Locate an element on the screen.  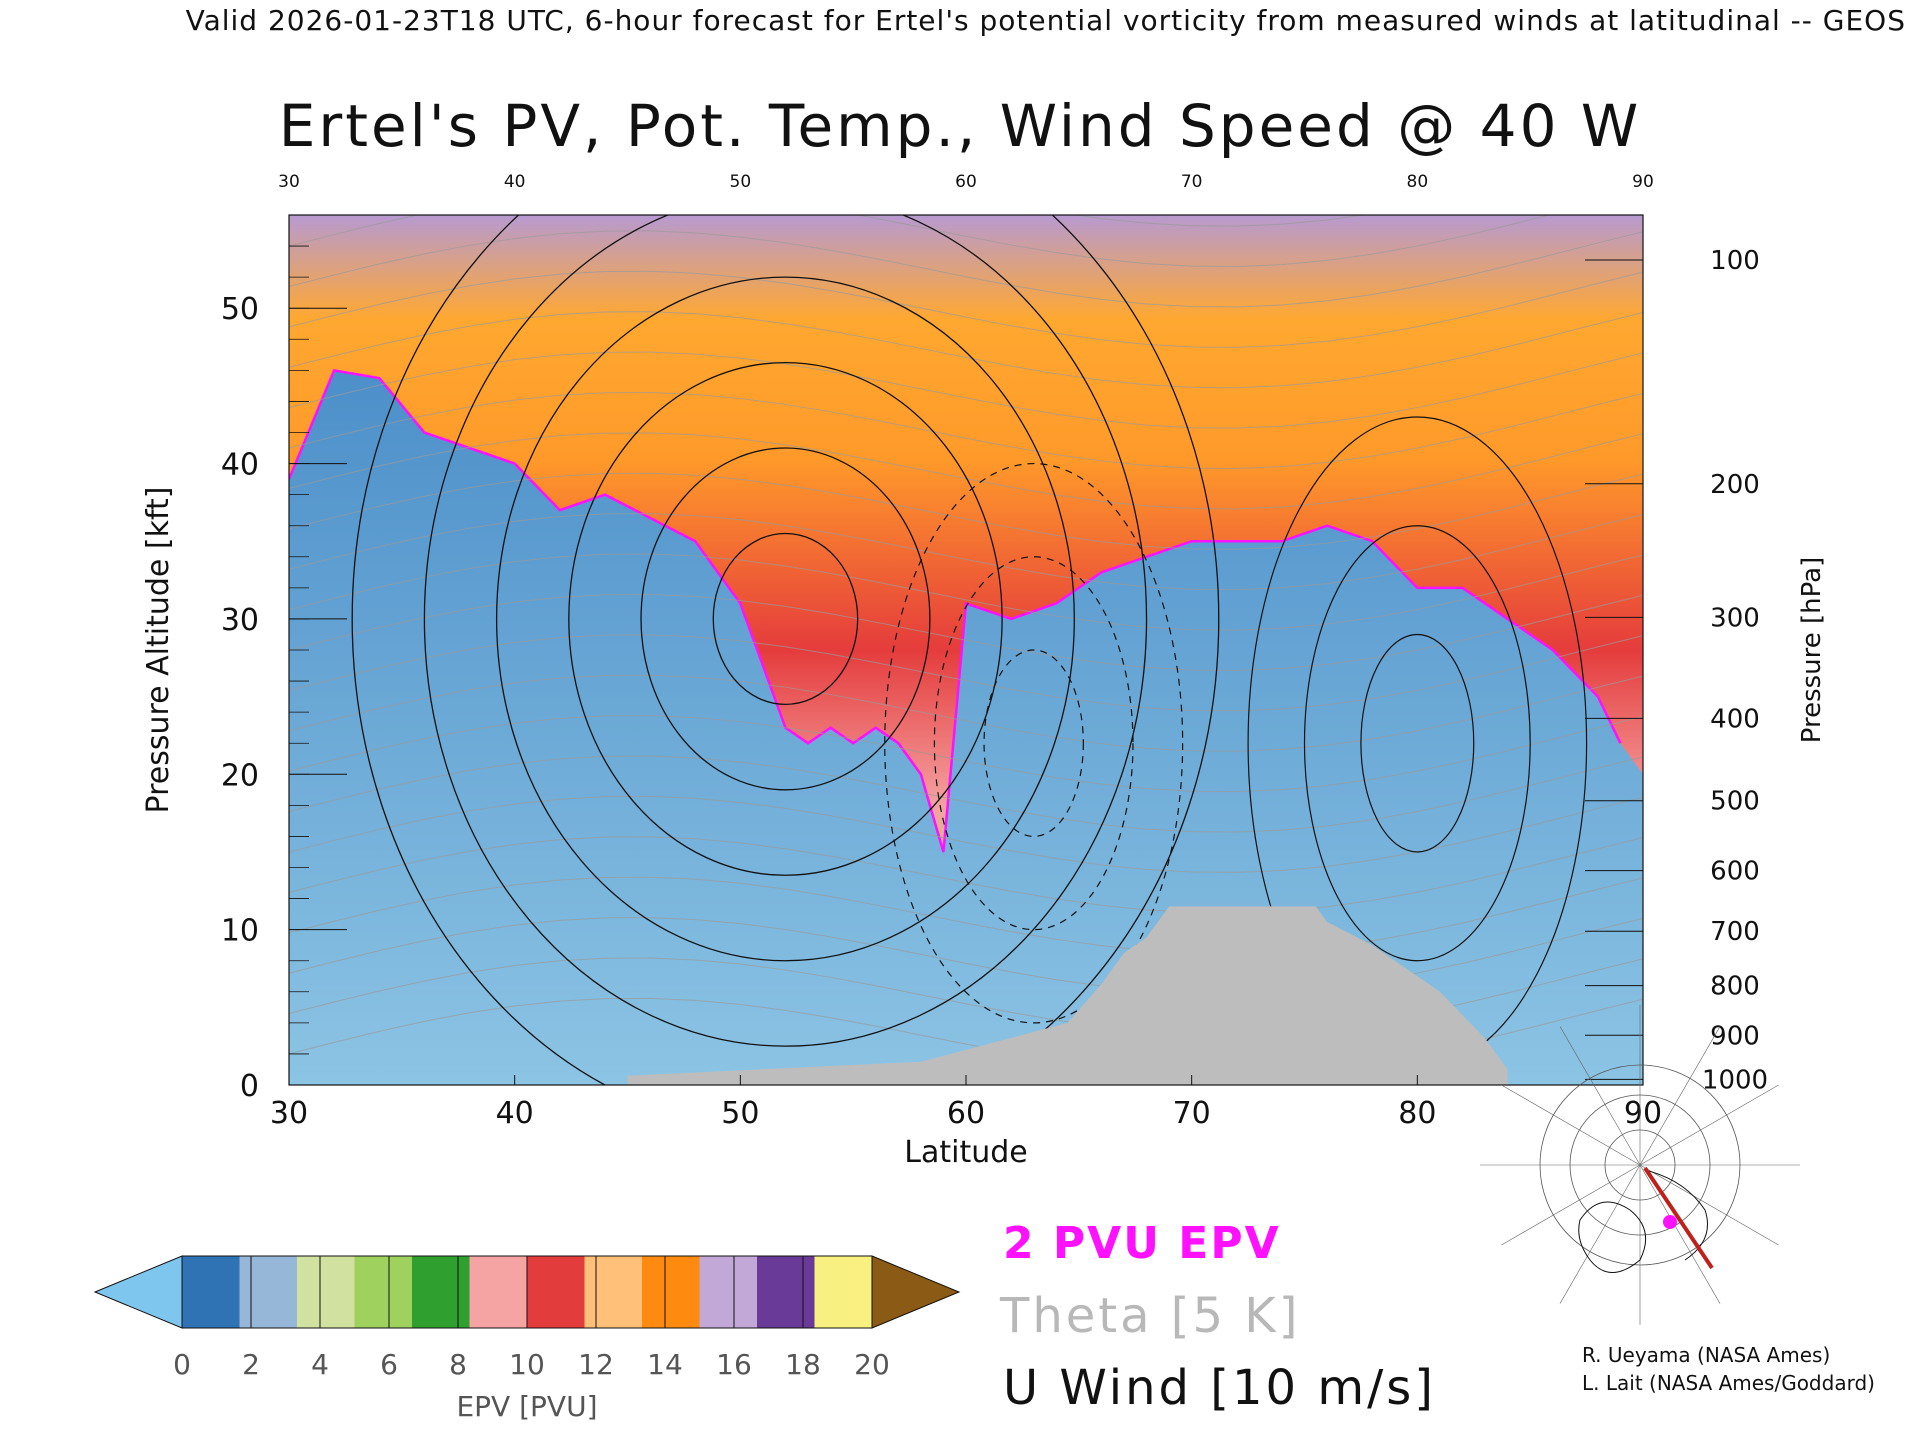
y-tick-label: 30 is located at coordinates (240, 620).